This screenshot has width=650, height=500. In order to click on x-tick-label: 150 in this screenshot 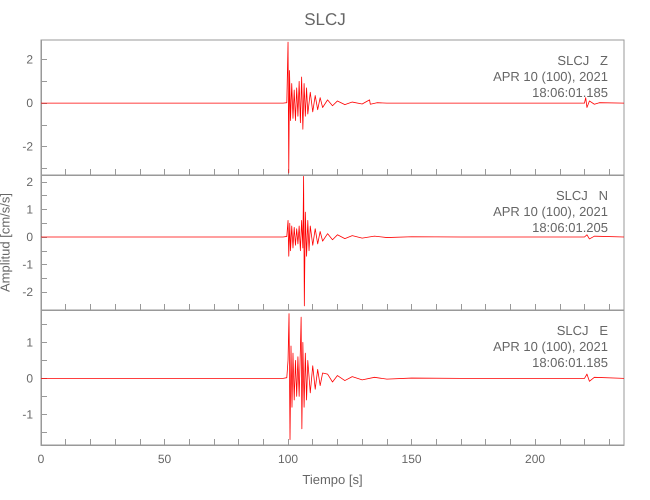, I will do `click(412, 459)`.